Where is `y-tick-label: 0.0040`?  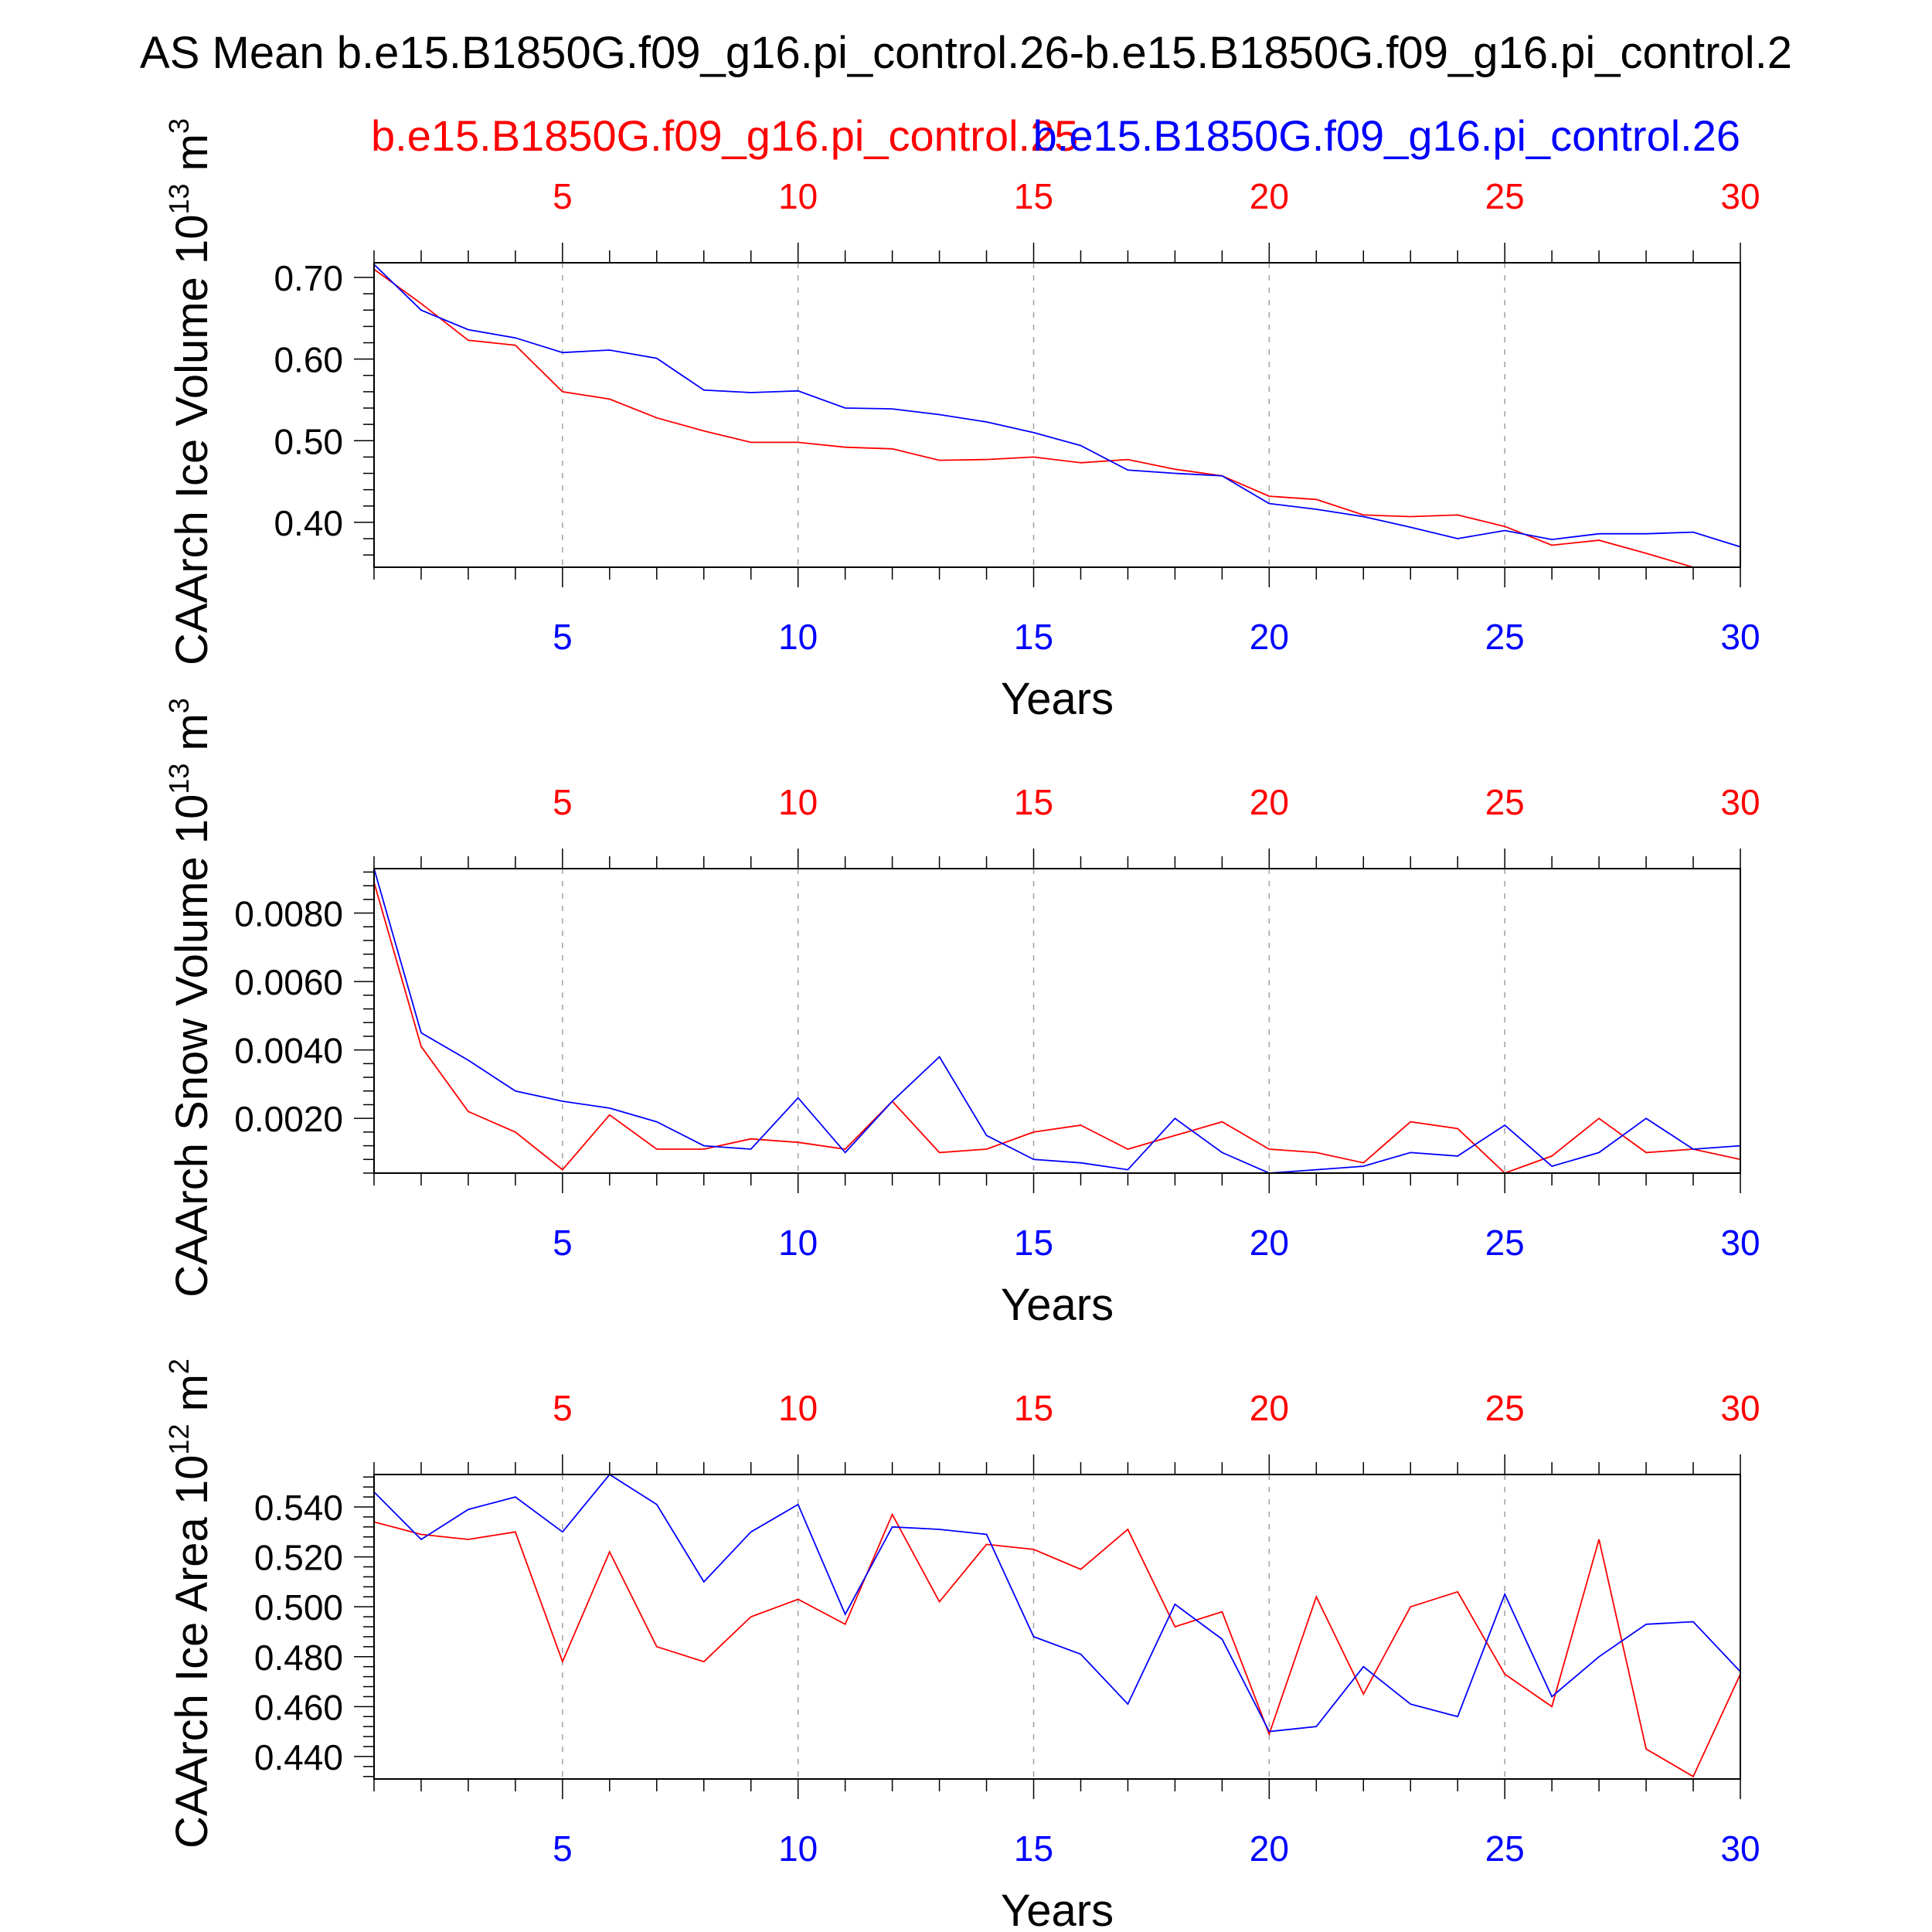
y-tick-label: 0.0040 is located at coordinates (289, 1051).